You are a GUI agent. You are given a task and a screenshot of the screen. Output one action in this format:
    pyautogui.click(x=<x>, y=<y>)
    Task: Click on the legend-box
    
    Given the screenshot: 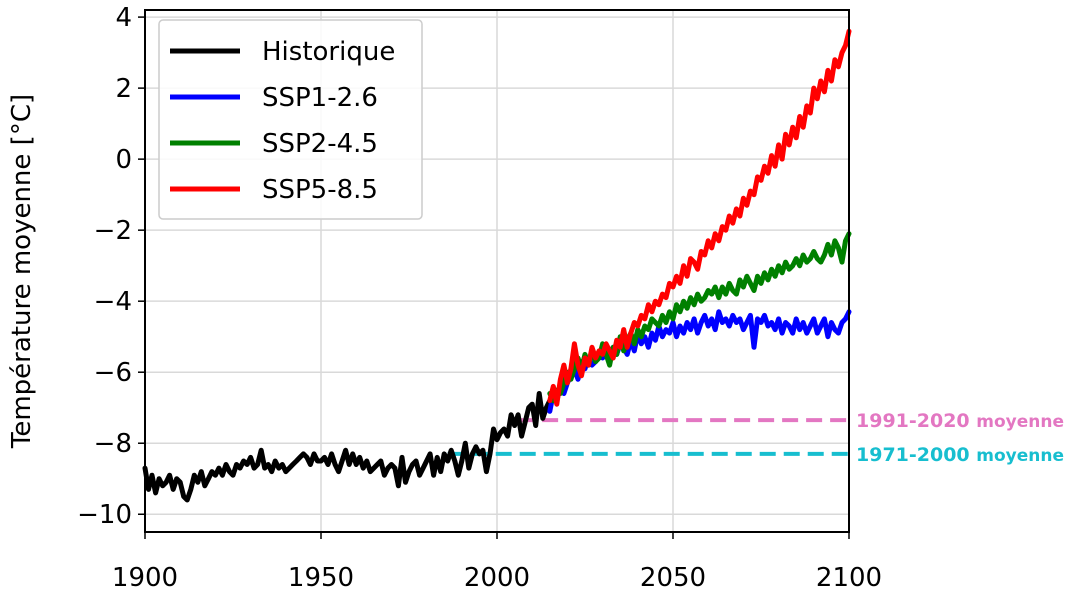 What is the action you would take?
    pyautogui.click(x=290, y=119)
    